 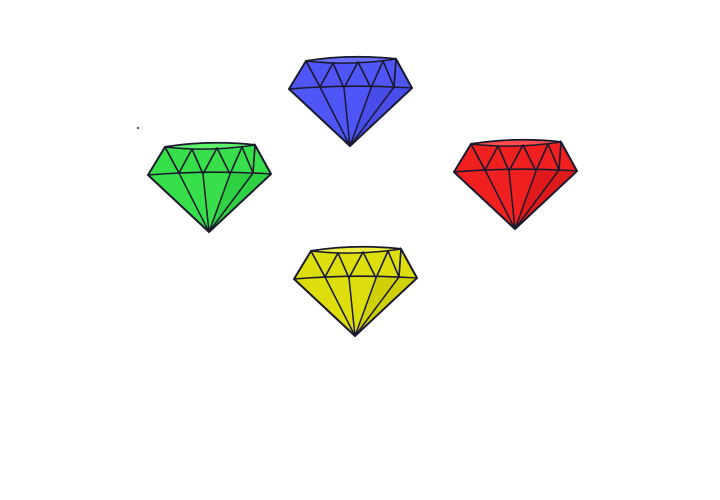 I want to click on green-gem-icon, so click(x=209, y=187).